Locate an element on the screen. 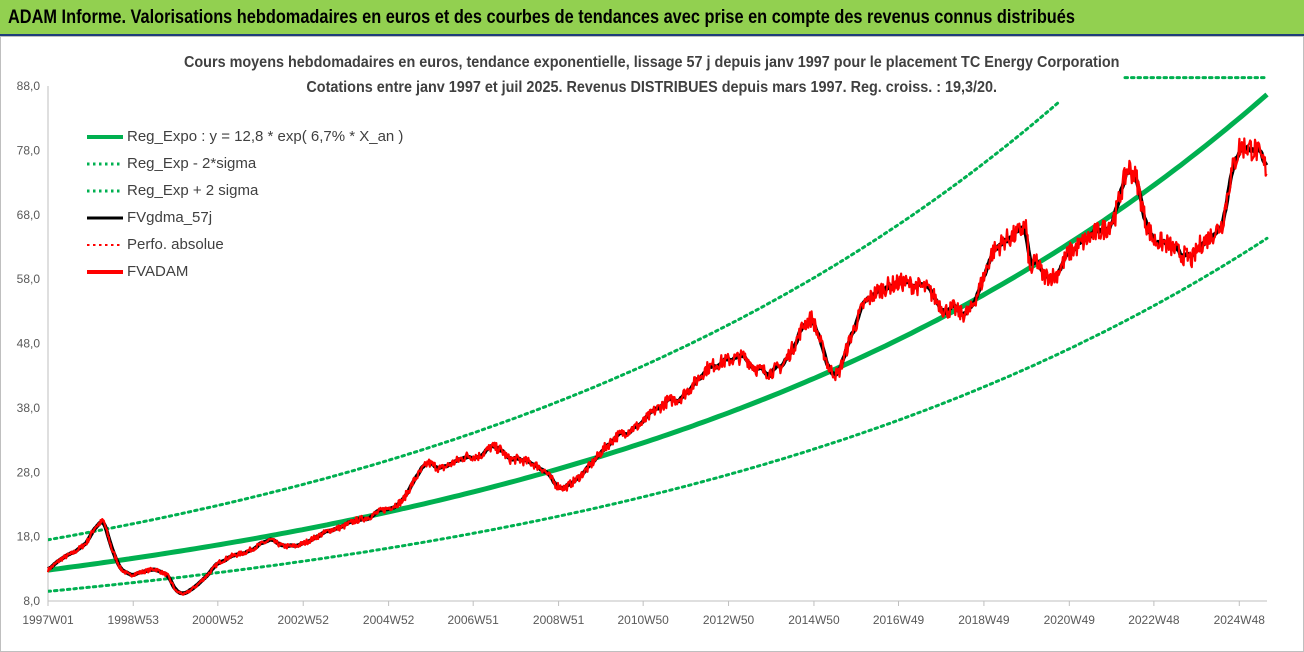 This screenshot has height=652, width=1304. legend-label: FVgdma_57j is located at coordinates (170, 217).